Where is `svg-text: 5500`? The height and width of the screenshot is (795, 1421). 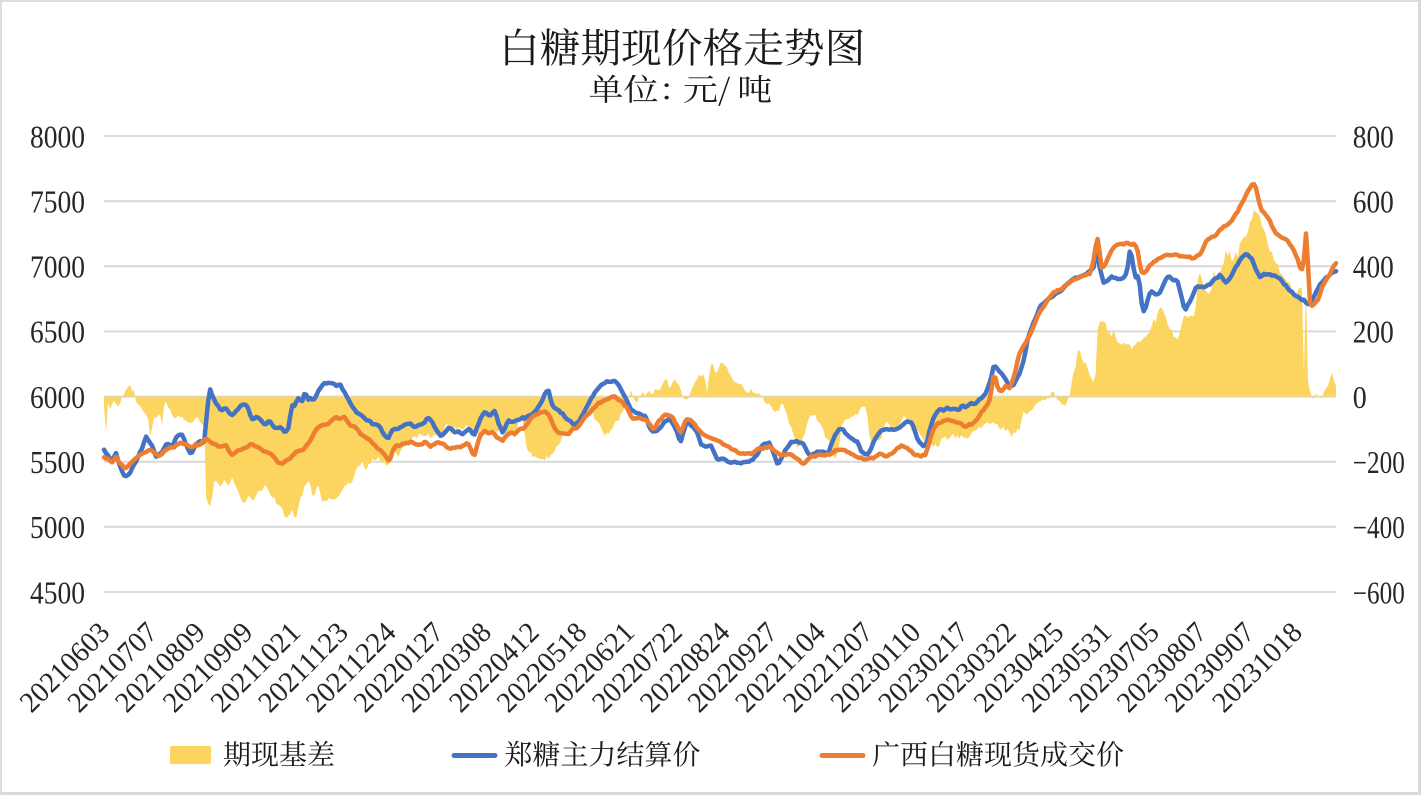 svg-text: 5500 is located at coordinates (57, 462).